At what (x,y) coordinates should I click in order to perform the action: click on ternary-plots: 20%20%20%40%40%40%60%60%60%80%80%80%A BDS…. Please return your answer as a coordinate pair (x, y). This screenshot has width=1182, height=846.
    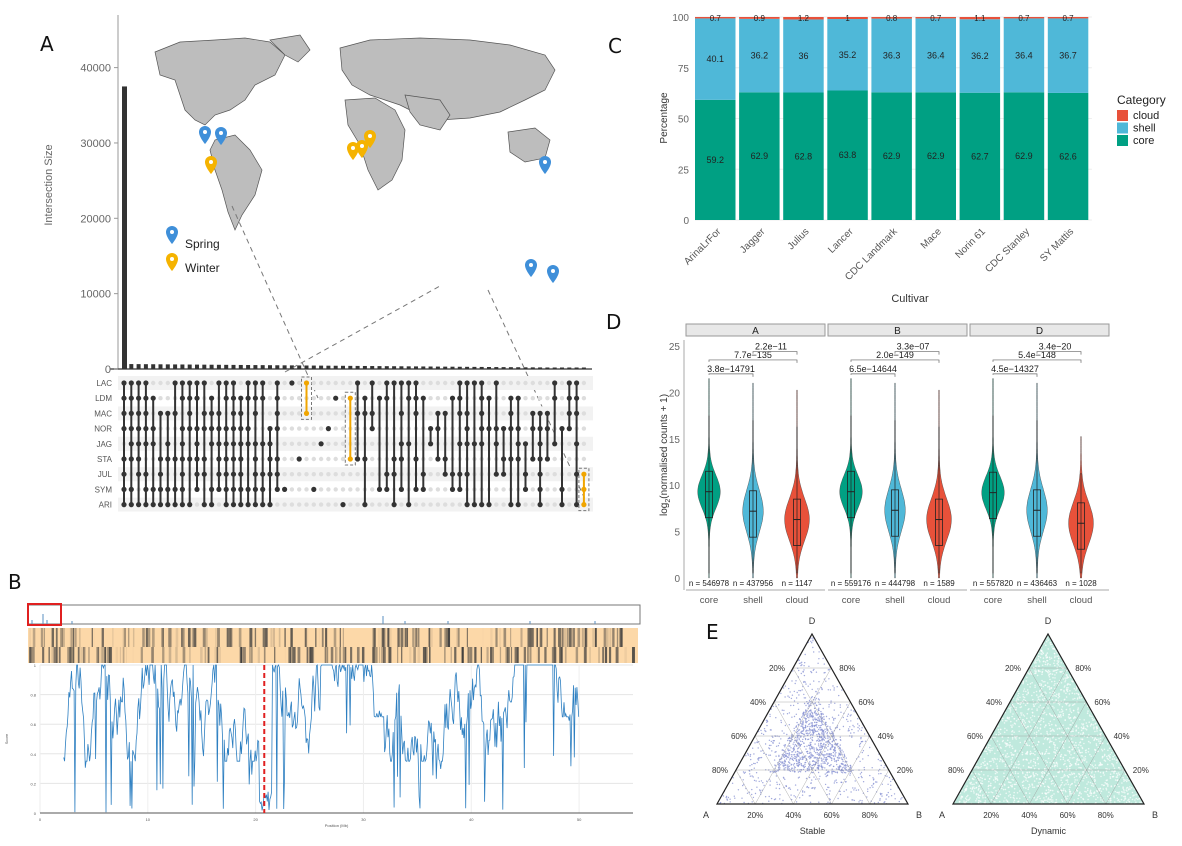
    Looking at the image, I should click on (930, 726).